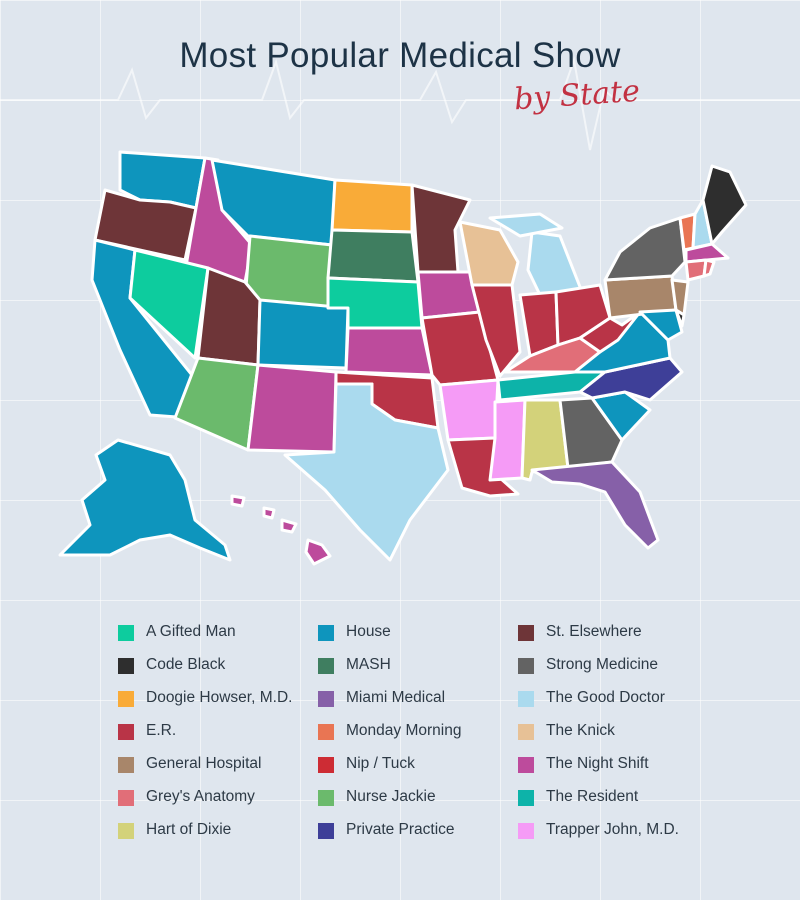  Describe the element at coordinates (707, 253) in the screenshot. I see `state-ma` at that location.